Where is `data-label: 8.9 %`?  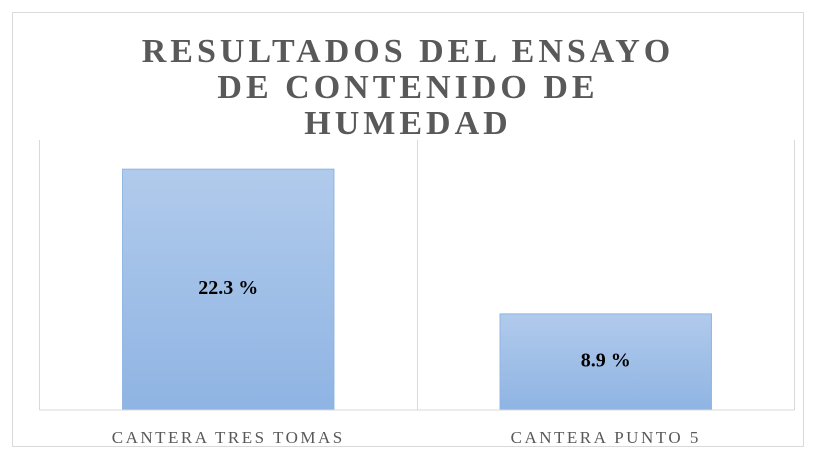 data-label: 8.9 % is located at coordinates (606, 361).